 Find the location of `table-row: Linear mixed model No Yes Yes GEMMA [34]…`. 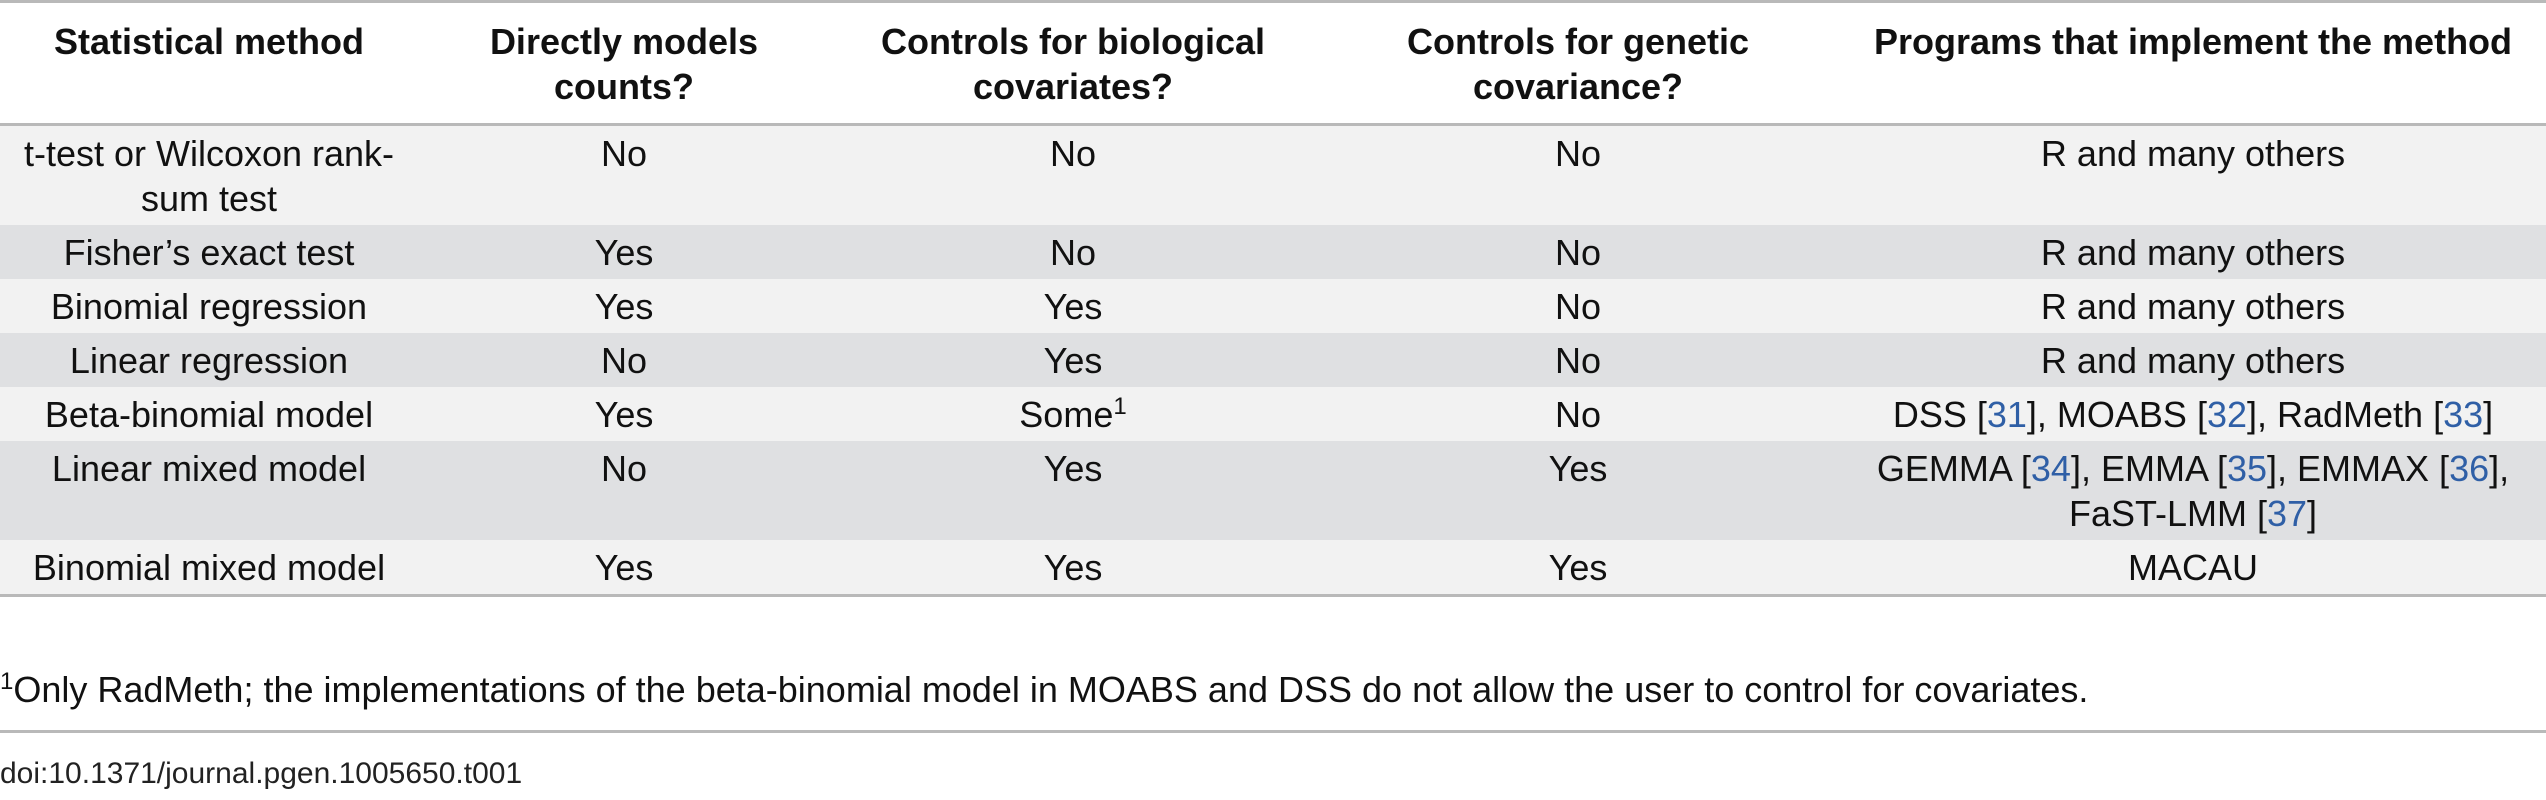

table-row: Linear mixed model No Yes Yes GEMMA [34]… is located at coordinates (1273, 490).